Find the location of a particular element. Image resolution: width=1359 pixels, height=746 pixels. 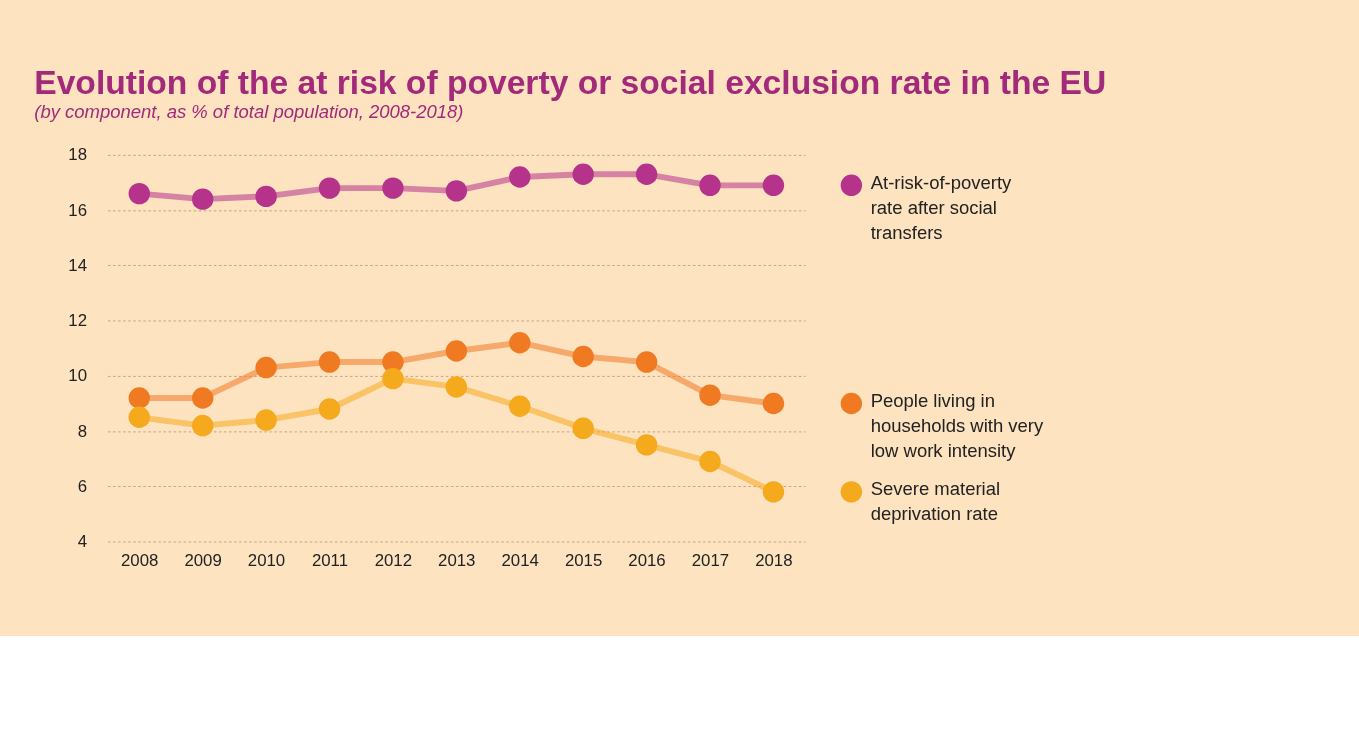

x-tick-label: 2013 is located at coordinates (457, 560).